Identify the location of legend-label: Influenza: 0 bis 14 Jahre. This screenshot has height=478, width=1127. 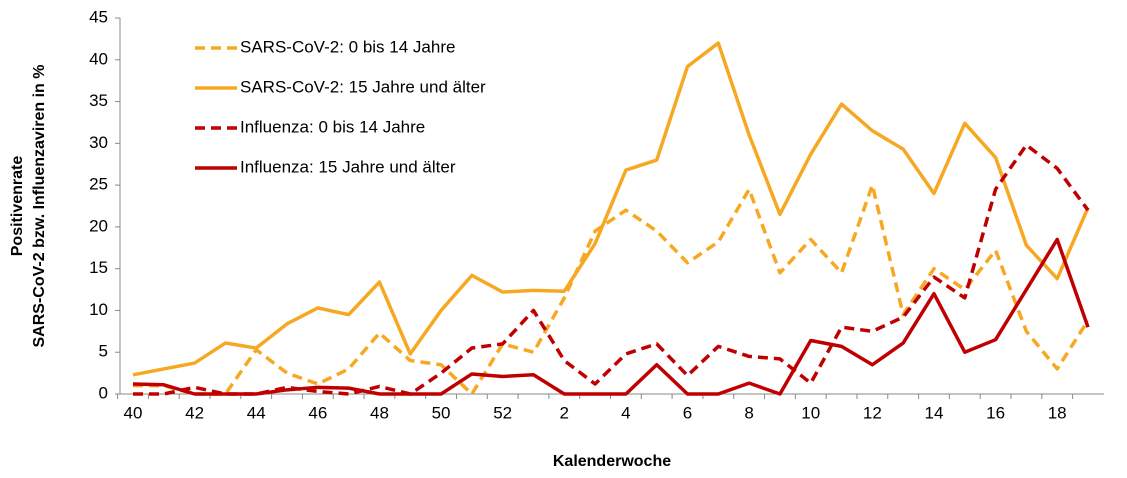
(332, 126).